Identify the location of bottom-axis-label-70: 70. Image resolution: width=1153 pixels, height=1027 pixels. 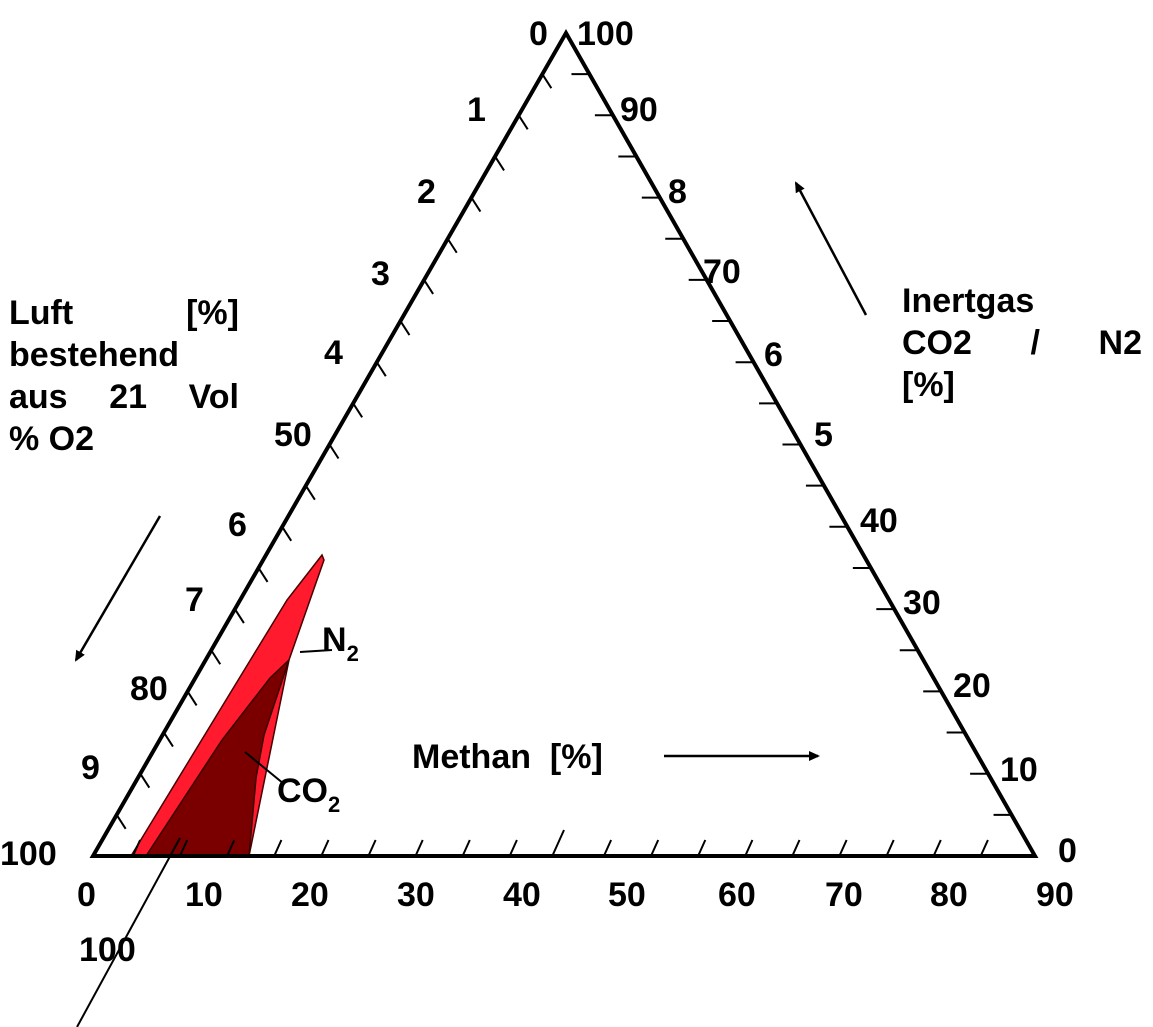
(844, 895).